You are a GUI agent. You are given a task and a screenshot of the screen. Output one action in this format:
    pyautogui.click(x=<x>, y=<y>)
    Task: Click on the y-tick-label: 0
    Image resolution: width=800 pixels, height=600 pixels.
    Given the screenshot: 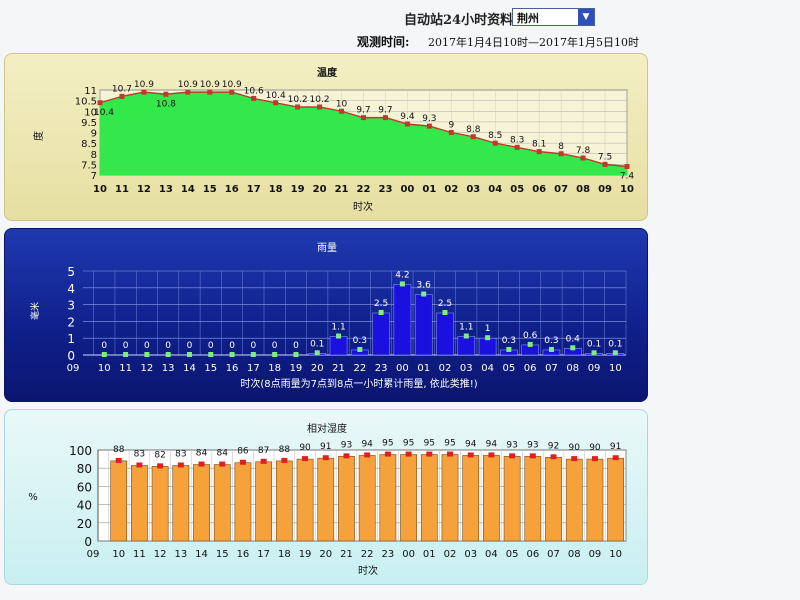 What is the action you would take?
    pyautogui.click(x=88, y=542)
    